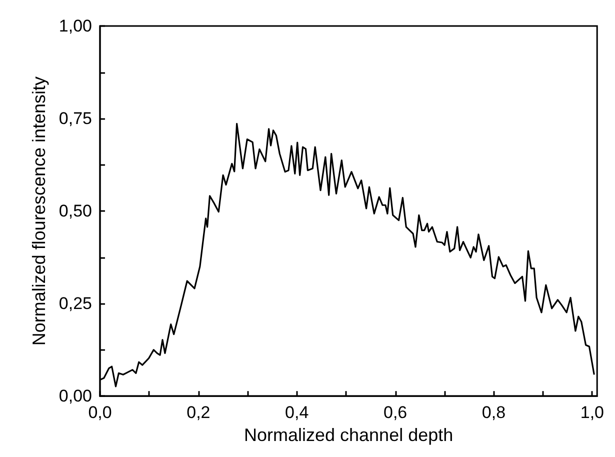 The height and width of the screenshot is (457, 615). Describe the element at coordinates (494, 412) in the screenshot. I see `x-tick-label: 0,8` at that location.